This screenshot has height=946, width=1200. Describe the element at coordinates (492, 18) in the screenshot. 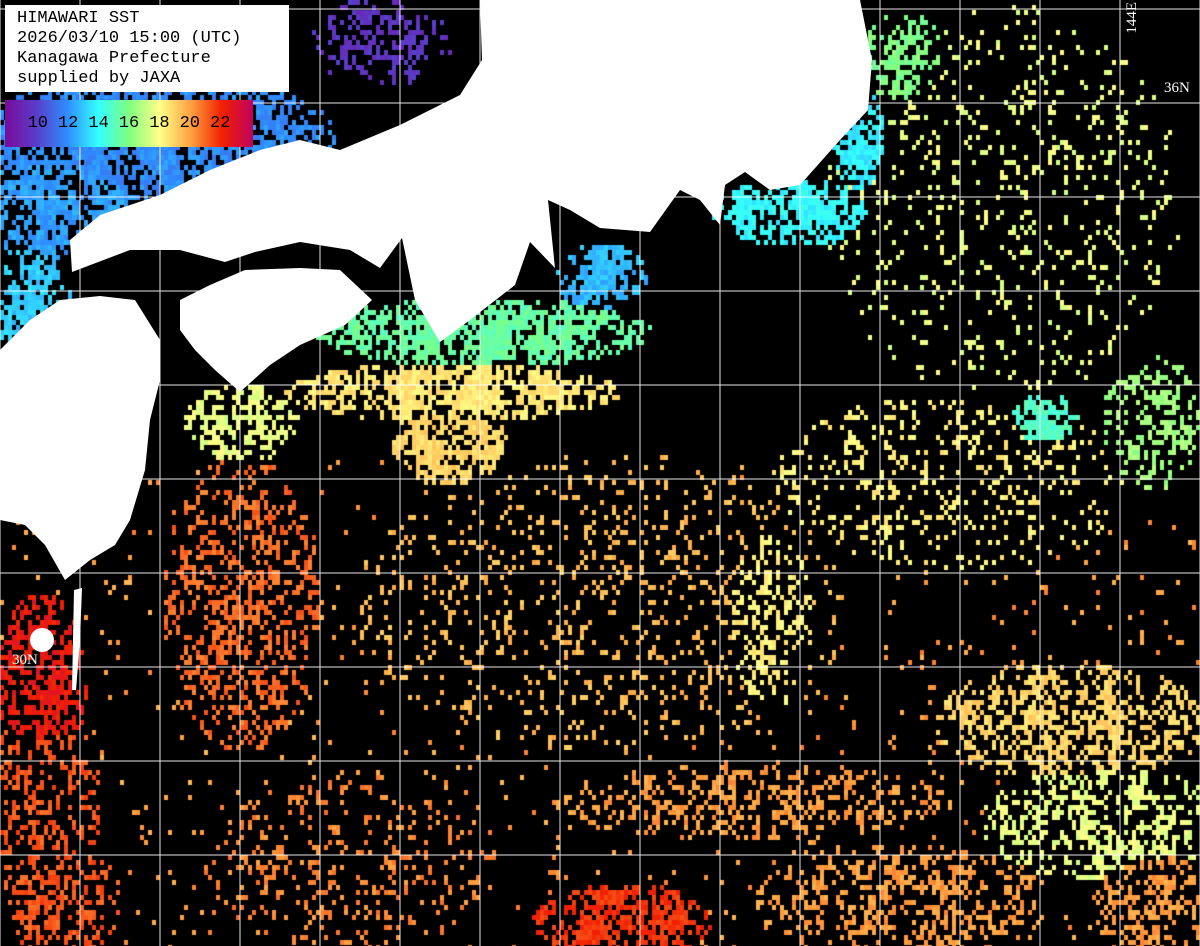

I see `lon-label-136e: 136E` at that location.